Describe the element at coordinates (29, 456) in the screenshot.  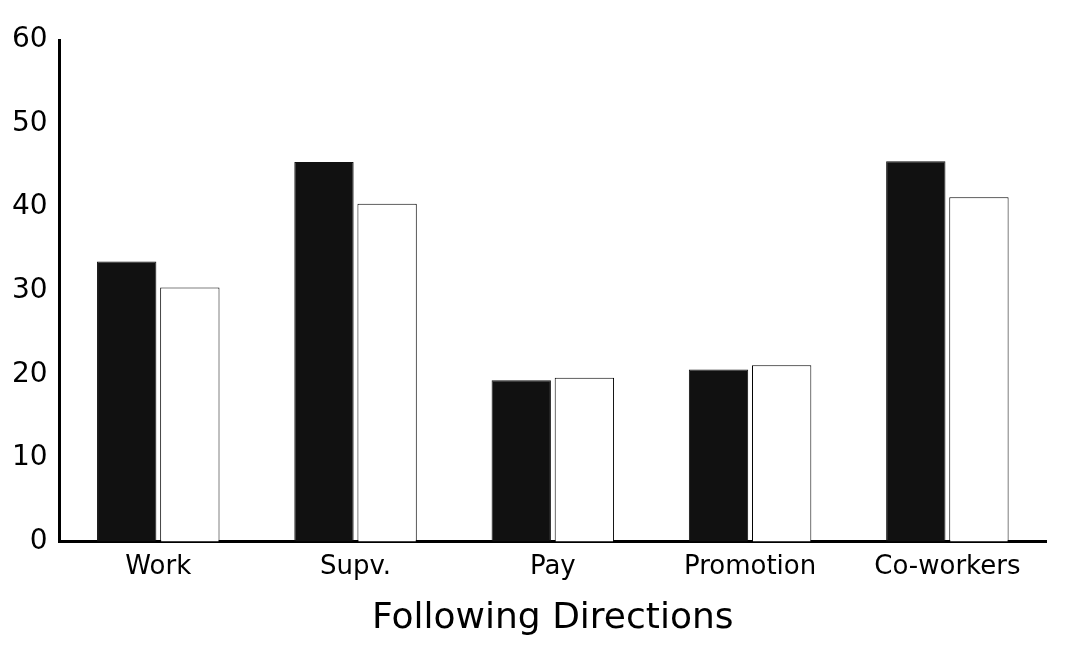
I see `y-tick-label: 10` at that location.